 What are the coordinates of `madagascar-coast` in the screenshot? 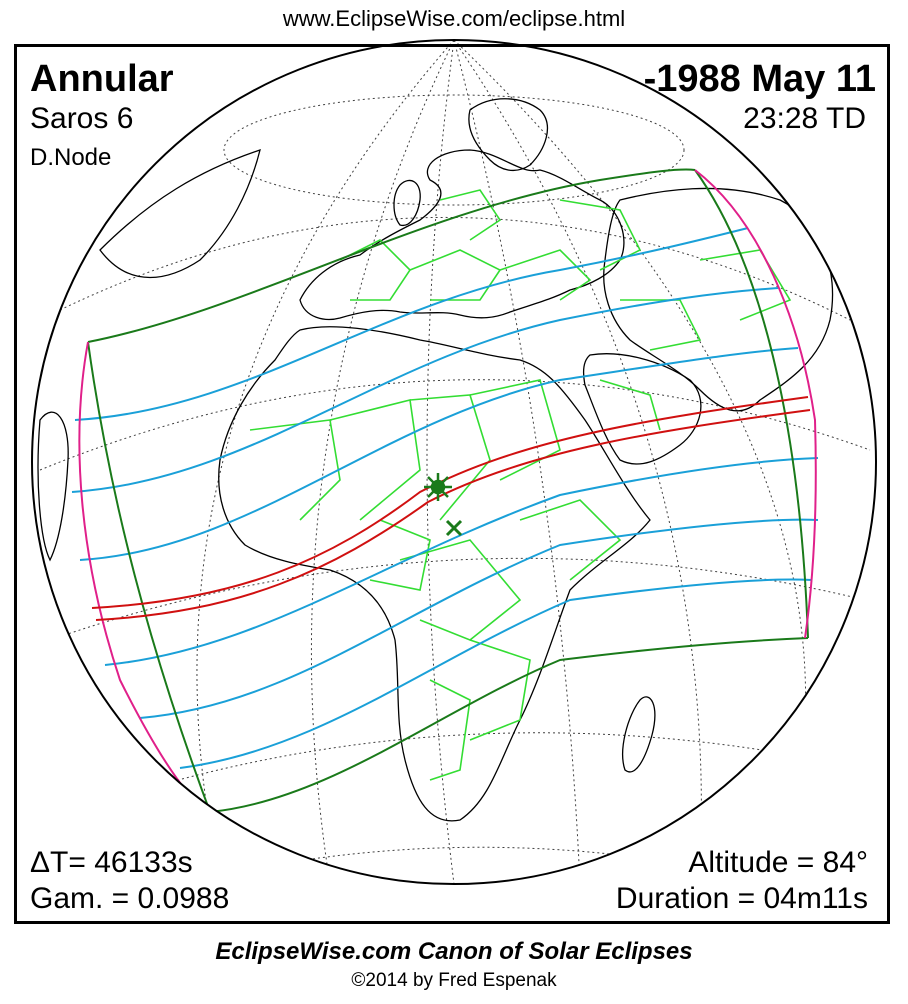 It's located at (639, 734).